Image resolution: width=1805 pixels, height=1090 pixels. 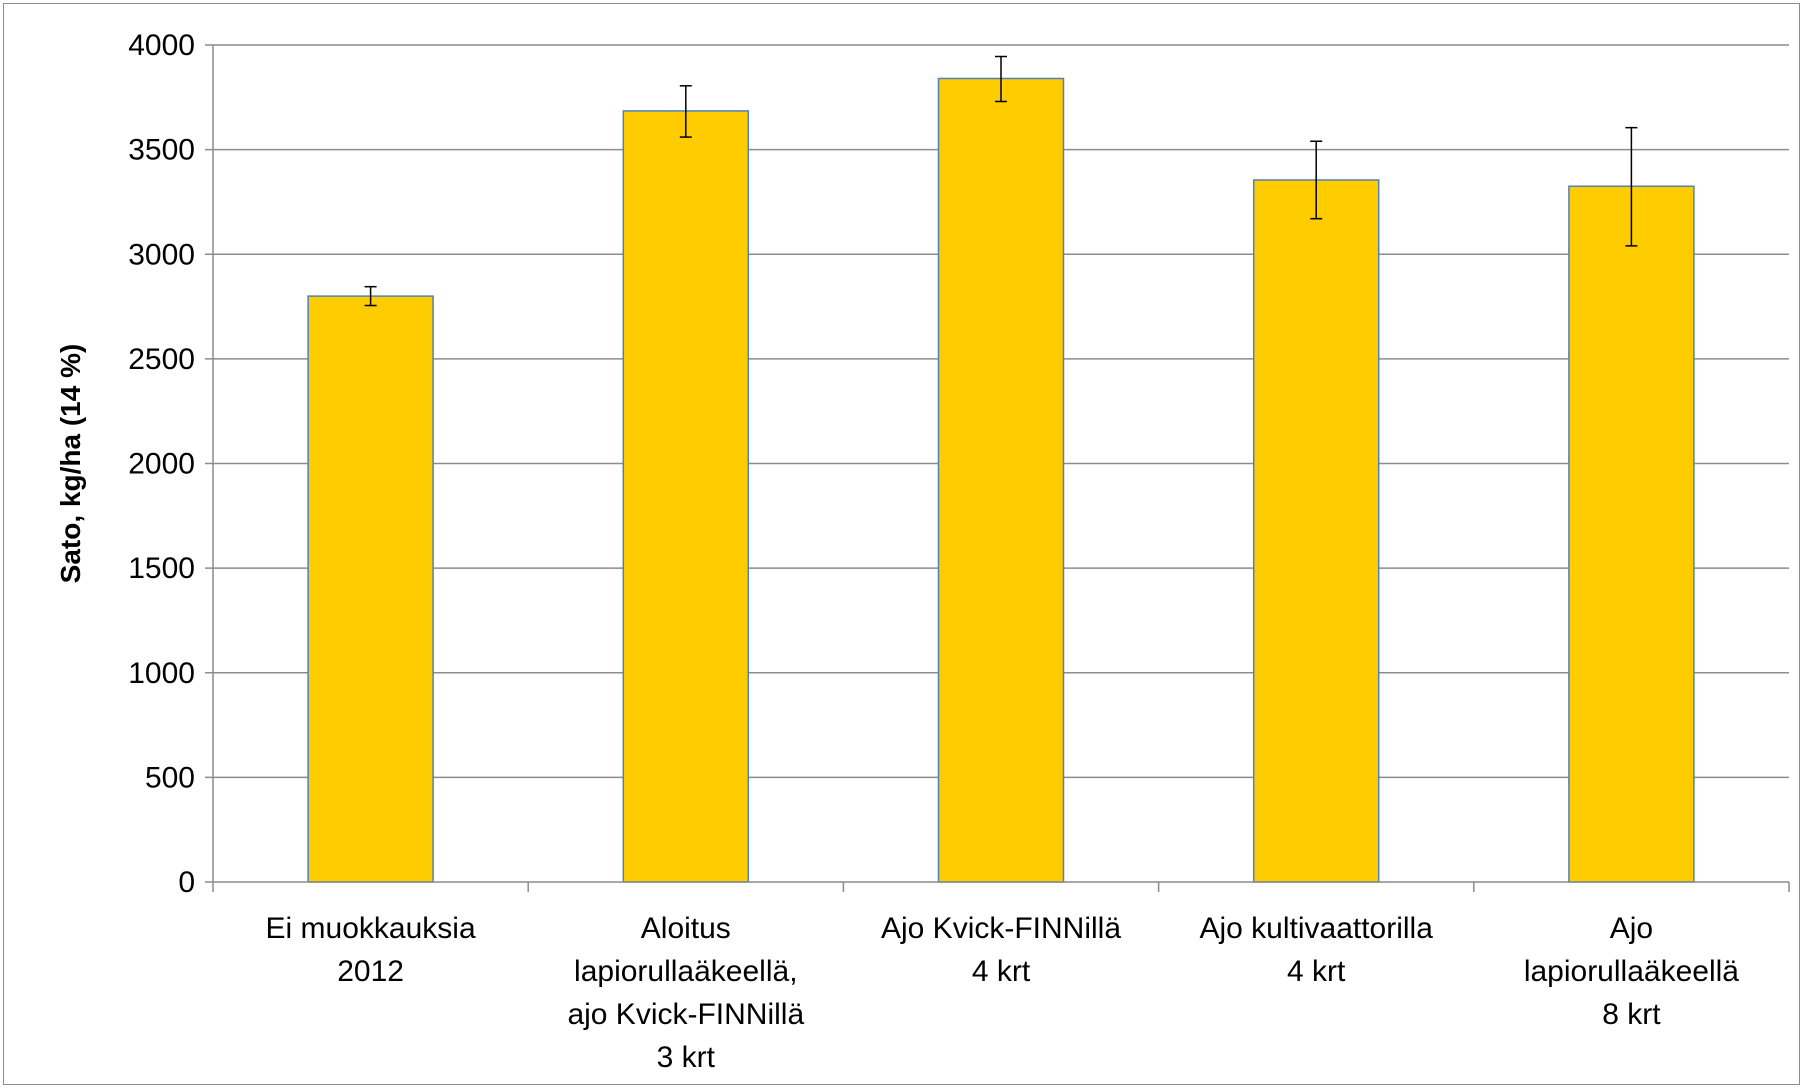 What do you see at coordinates (161, 359) in the screenshot?
I see `y-tick-label: 2500` at bounding box center [161, 359].